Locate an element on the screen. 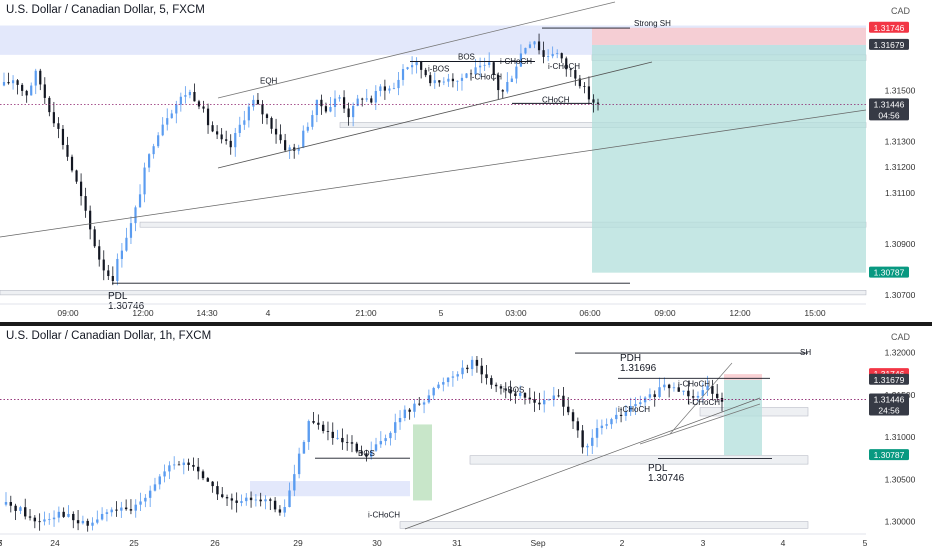 The height and width of the screenshot is (550, 932). ichoch-label-1: i-CHoCH is located at coordinates (634, 409).